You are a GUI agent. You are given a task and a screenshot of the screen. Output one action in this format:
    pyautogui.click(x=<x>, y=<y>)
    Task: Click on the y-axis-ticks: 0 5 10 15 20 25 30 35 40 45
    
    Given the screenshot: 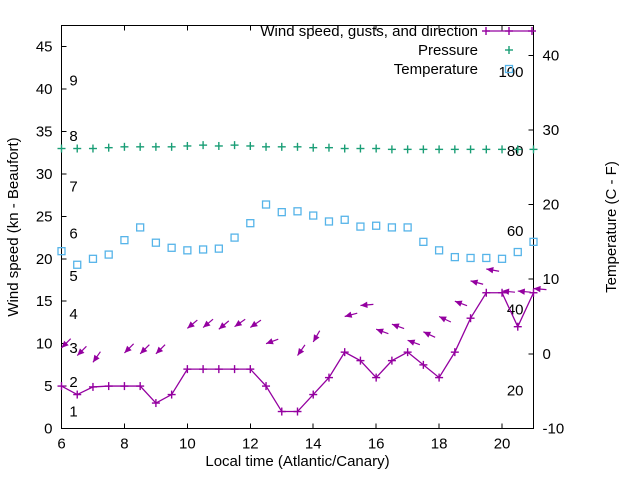 What is the action you would take?
    pyautogui.click(x=51, y=238)
    